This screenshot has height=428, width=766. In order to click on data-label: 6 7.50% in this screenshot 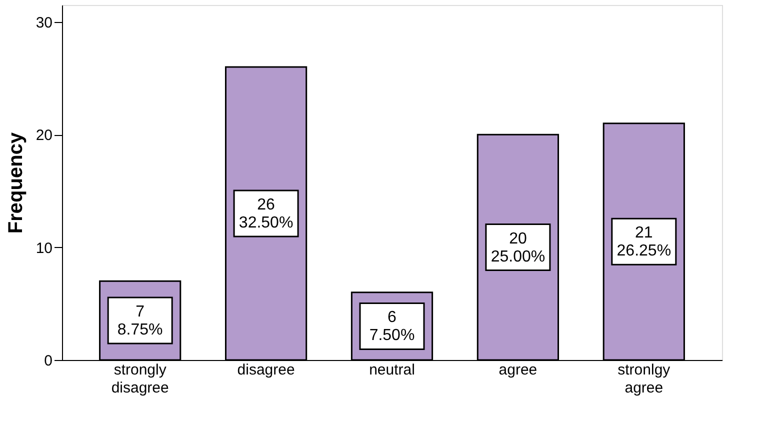, I will do `click(392, 326)`.